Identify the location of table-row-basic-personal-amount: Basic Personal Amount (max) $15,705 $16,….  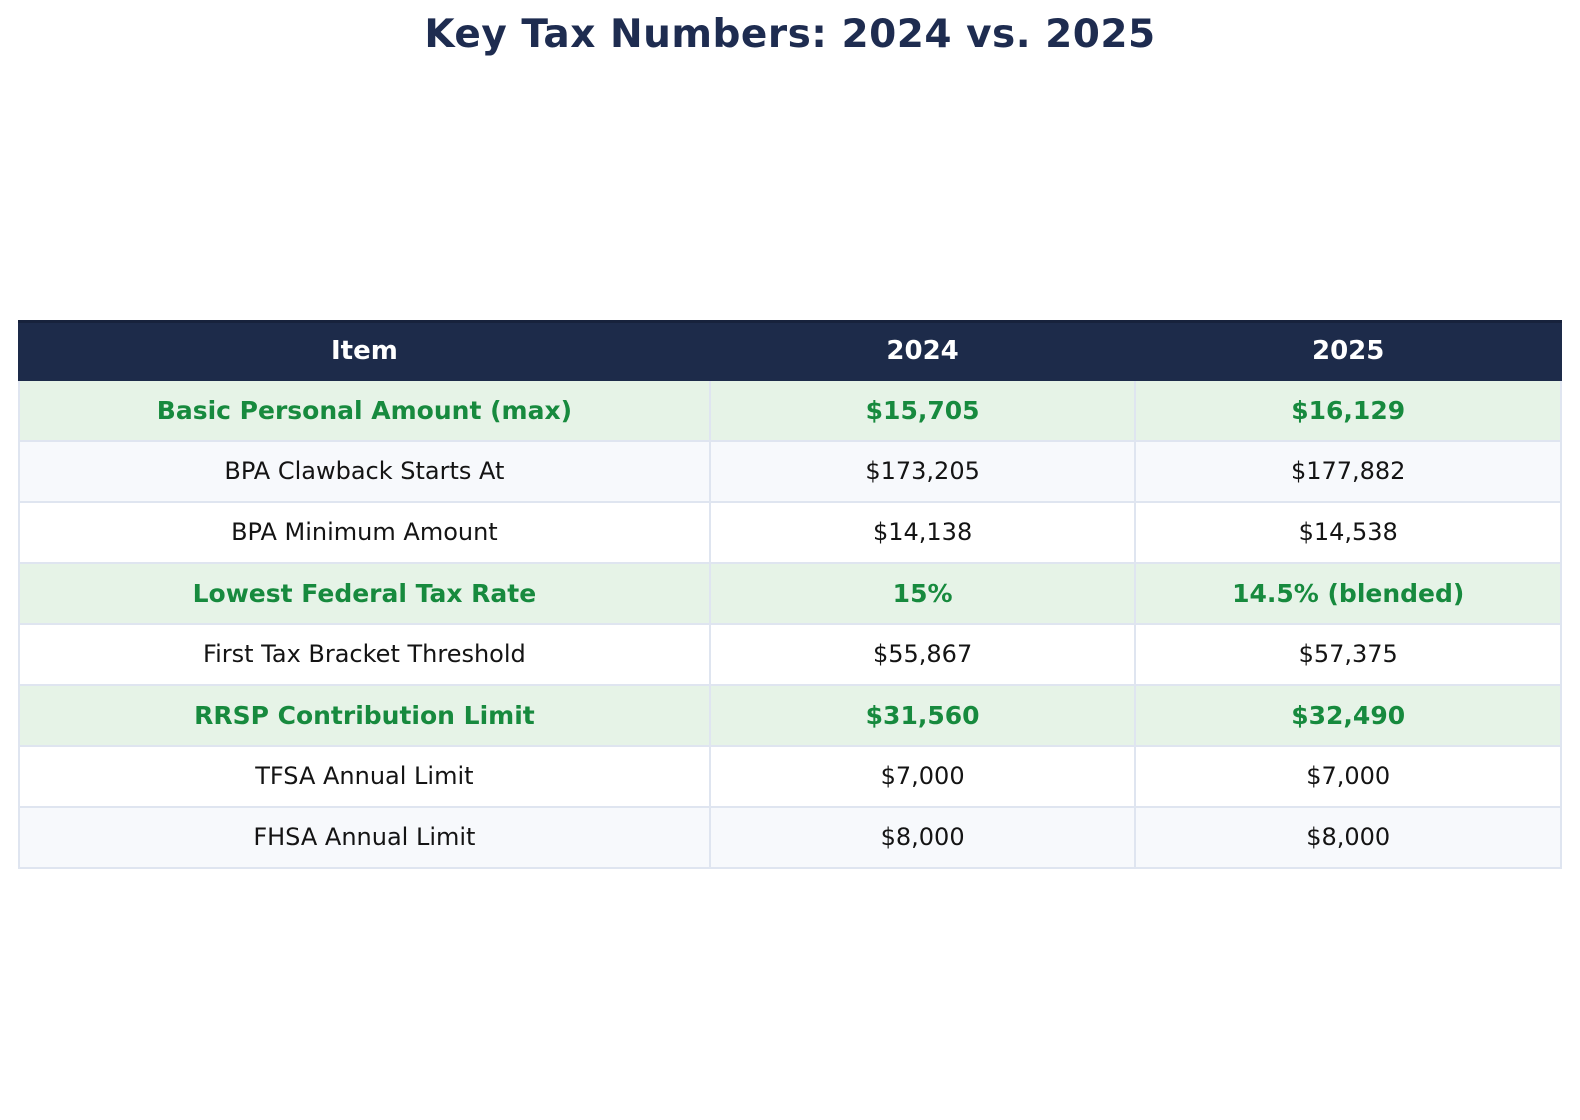
(790, 410).